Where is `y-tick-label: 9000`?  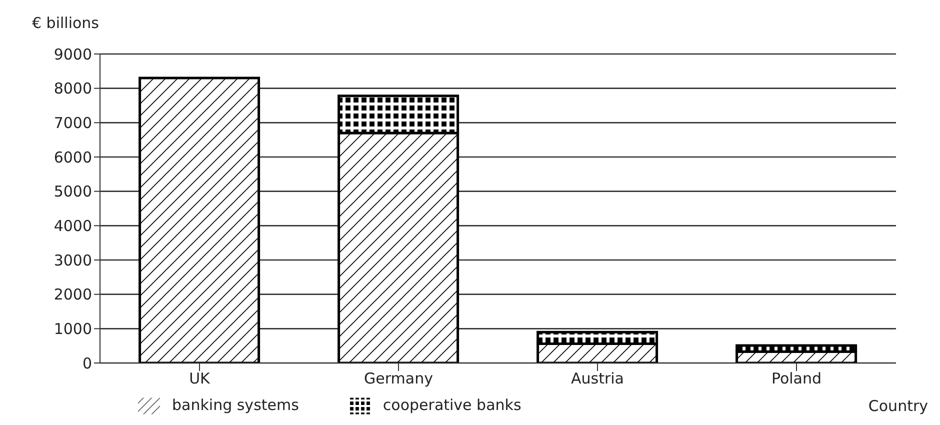 y-tick-label: 9000 is located at coordinates (73, 54).